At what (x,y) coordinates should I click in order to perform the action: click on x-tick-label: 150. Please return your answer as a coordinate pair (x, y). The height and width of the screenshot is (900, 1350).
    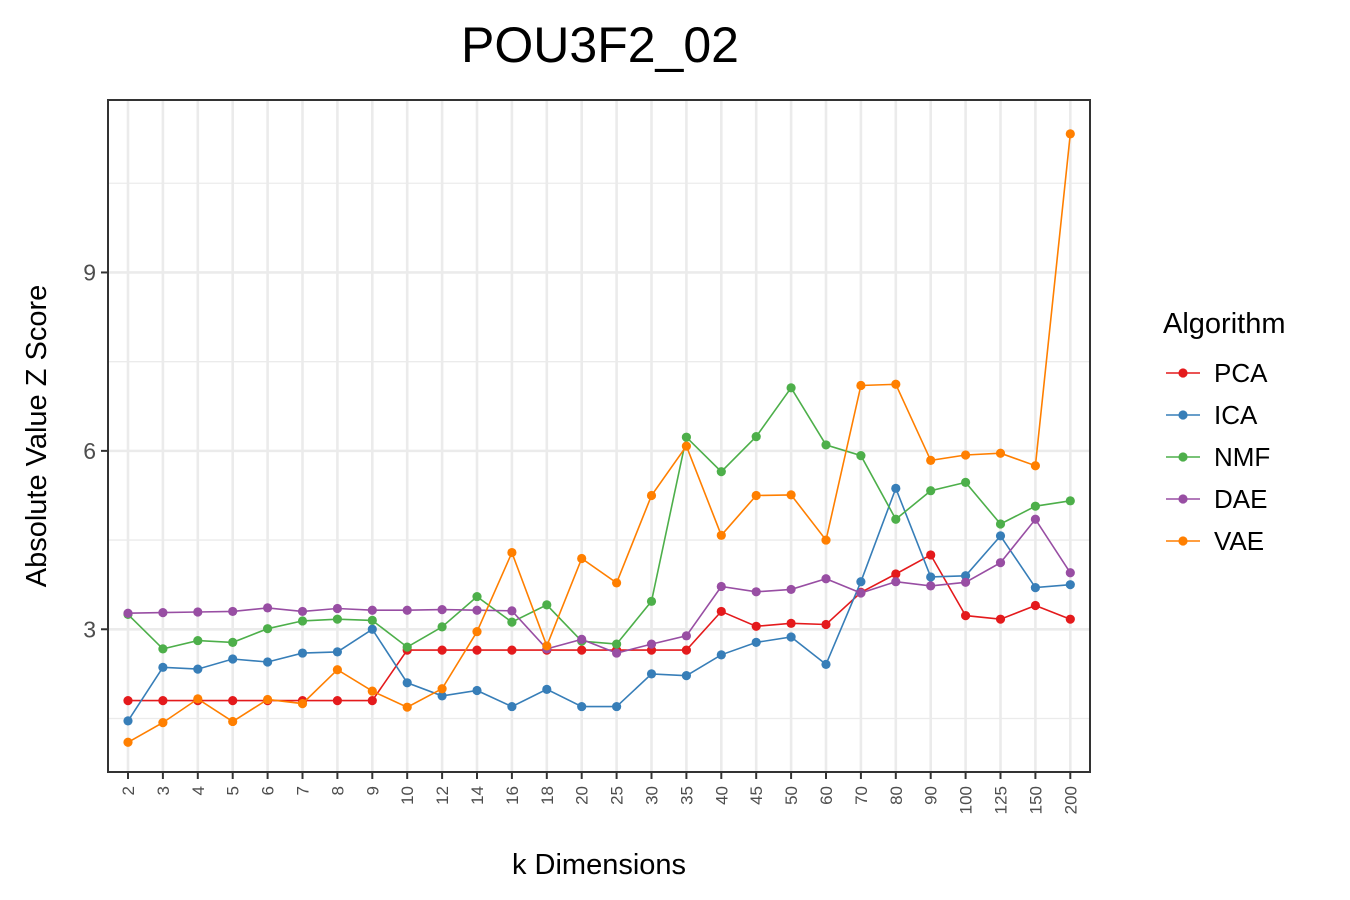
    Looking at the image, I should click on (1035, 800).